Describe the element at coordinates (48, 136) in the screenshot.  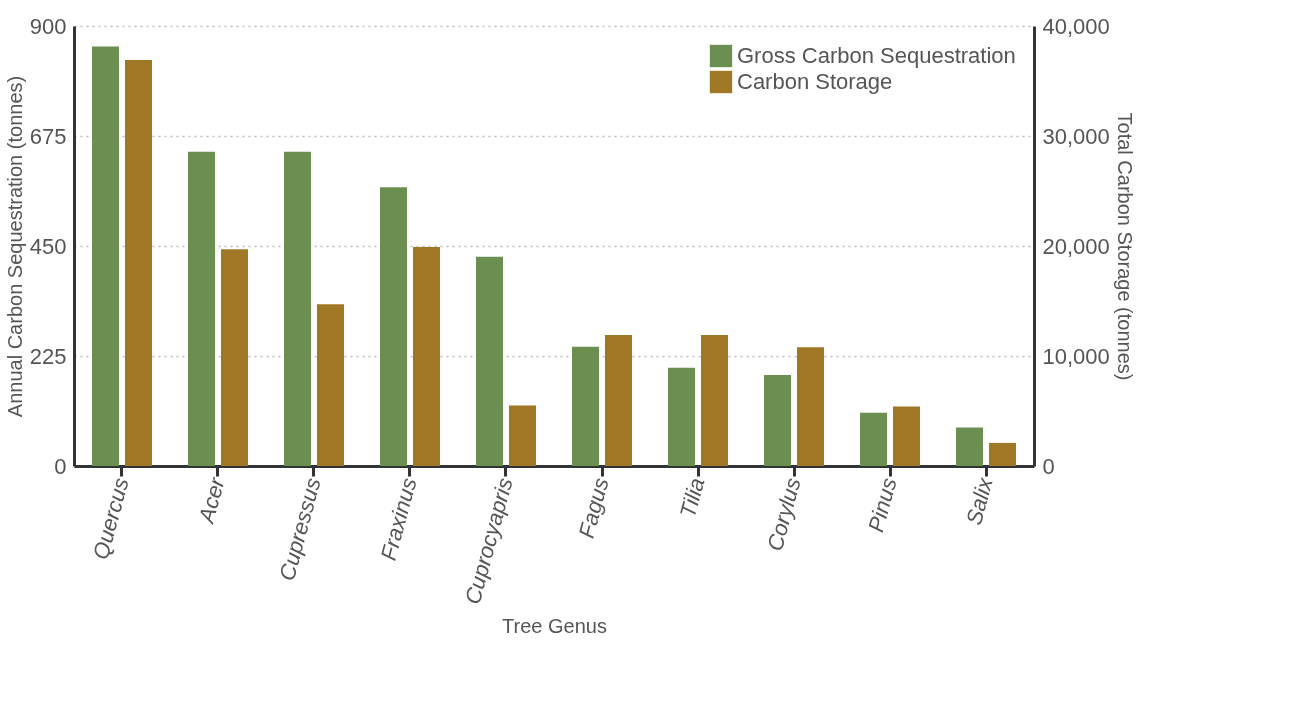
I see `y-tick-label: 675` at that location.